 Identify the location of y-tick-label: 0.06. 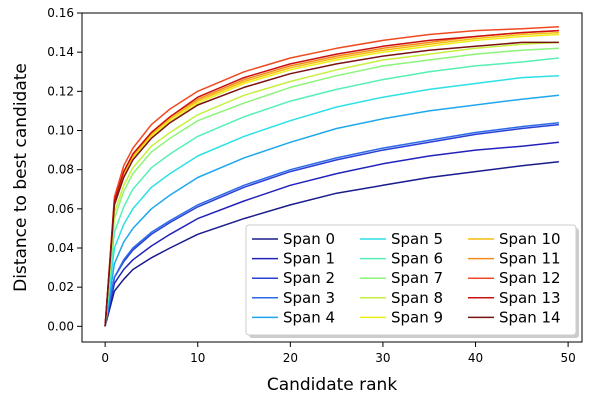
(60, 209).